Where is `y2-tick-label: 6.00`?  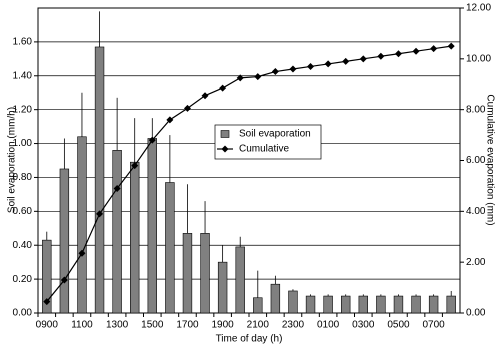
y2-tick-label: 6.00 is located at coordinates (476, 160).